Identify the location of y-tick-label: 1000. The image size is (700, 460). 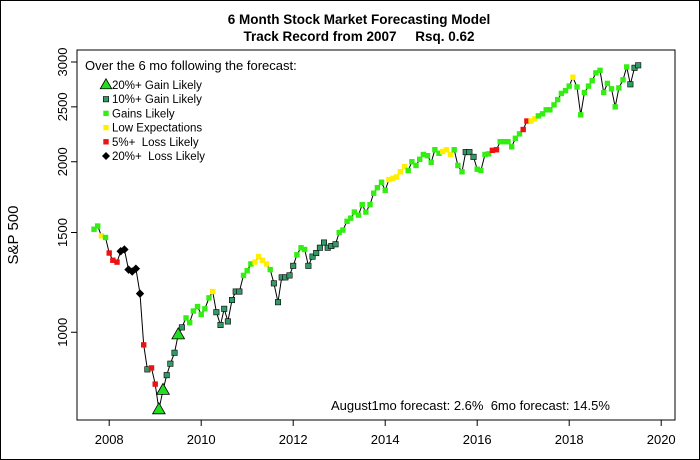
(62, 332).